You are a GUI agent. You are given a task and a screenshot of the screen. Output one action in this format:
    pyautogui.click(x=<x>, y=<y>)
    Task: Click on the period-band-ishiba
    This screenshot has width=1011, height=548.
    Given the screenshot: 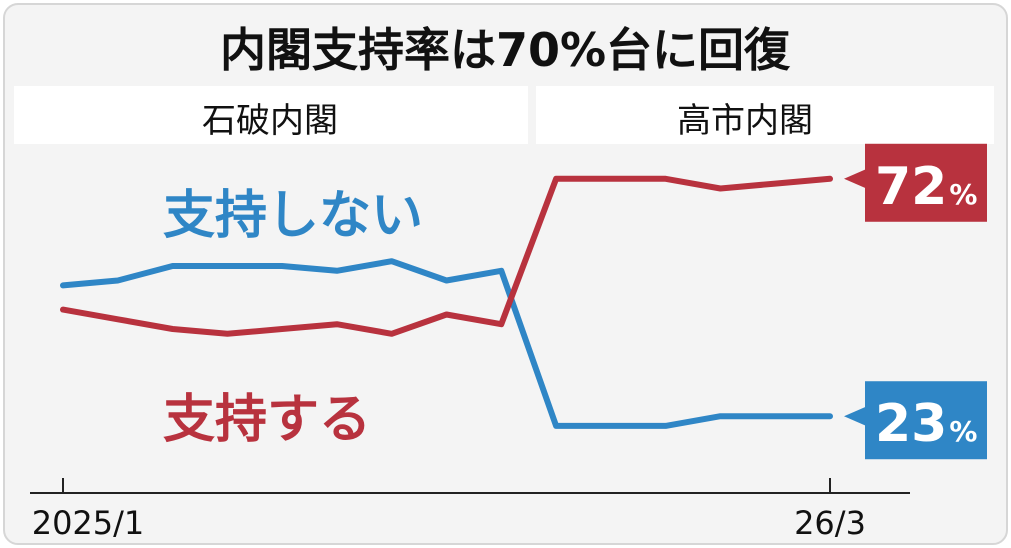 What is the action you would take?
    pyautogui.click(x=271, y=115)
    